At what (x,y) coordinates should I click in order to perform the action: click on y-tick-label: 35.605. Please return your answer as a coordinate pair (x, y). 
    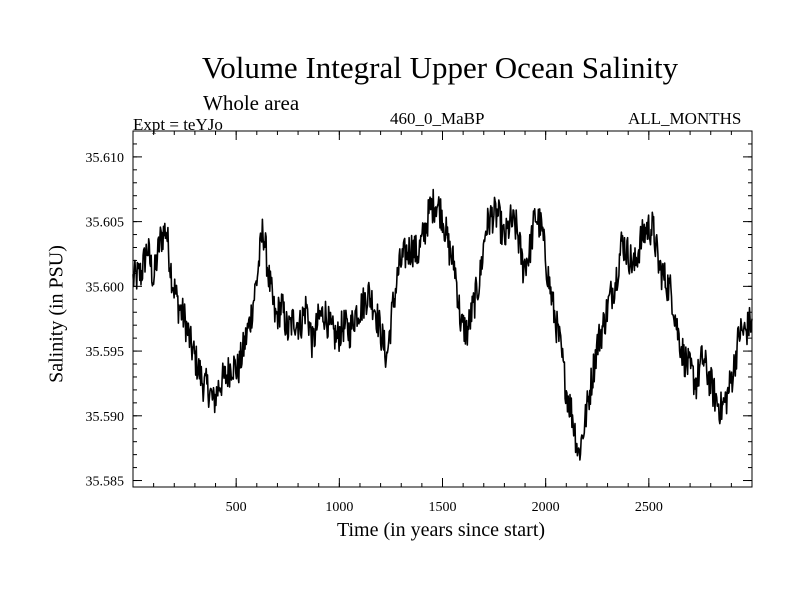
    Looking at the image, I should click on (105, 223).